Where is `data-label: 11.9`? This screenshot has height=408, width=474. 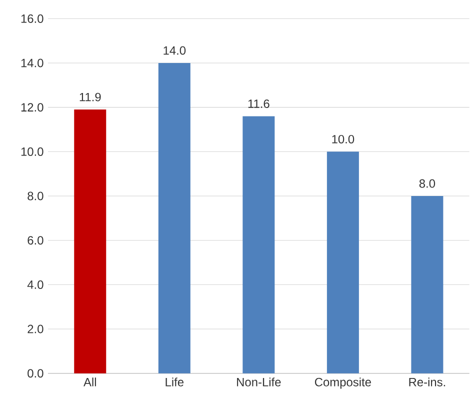 data-label: 11.9 is located at coordinates (90, 97).